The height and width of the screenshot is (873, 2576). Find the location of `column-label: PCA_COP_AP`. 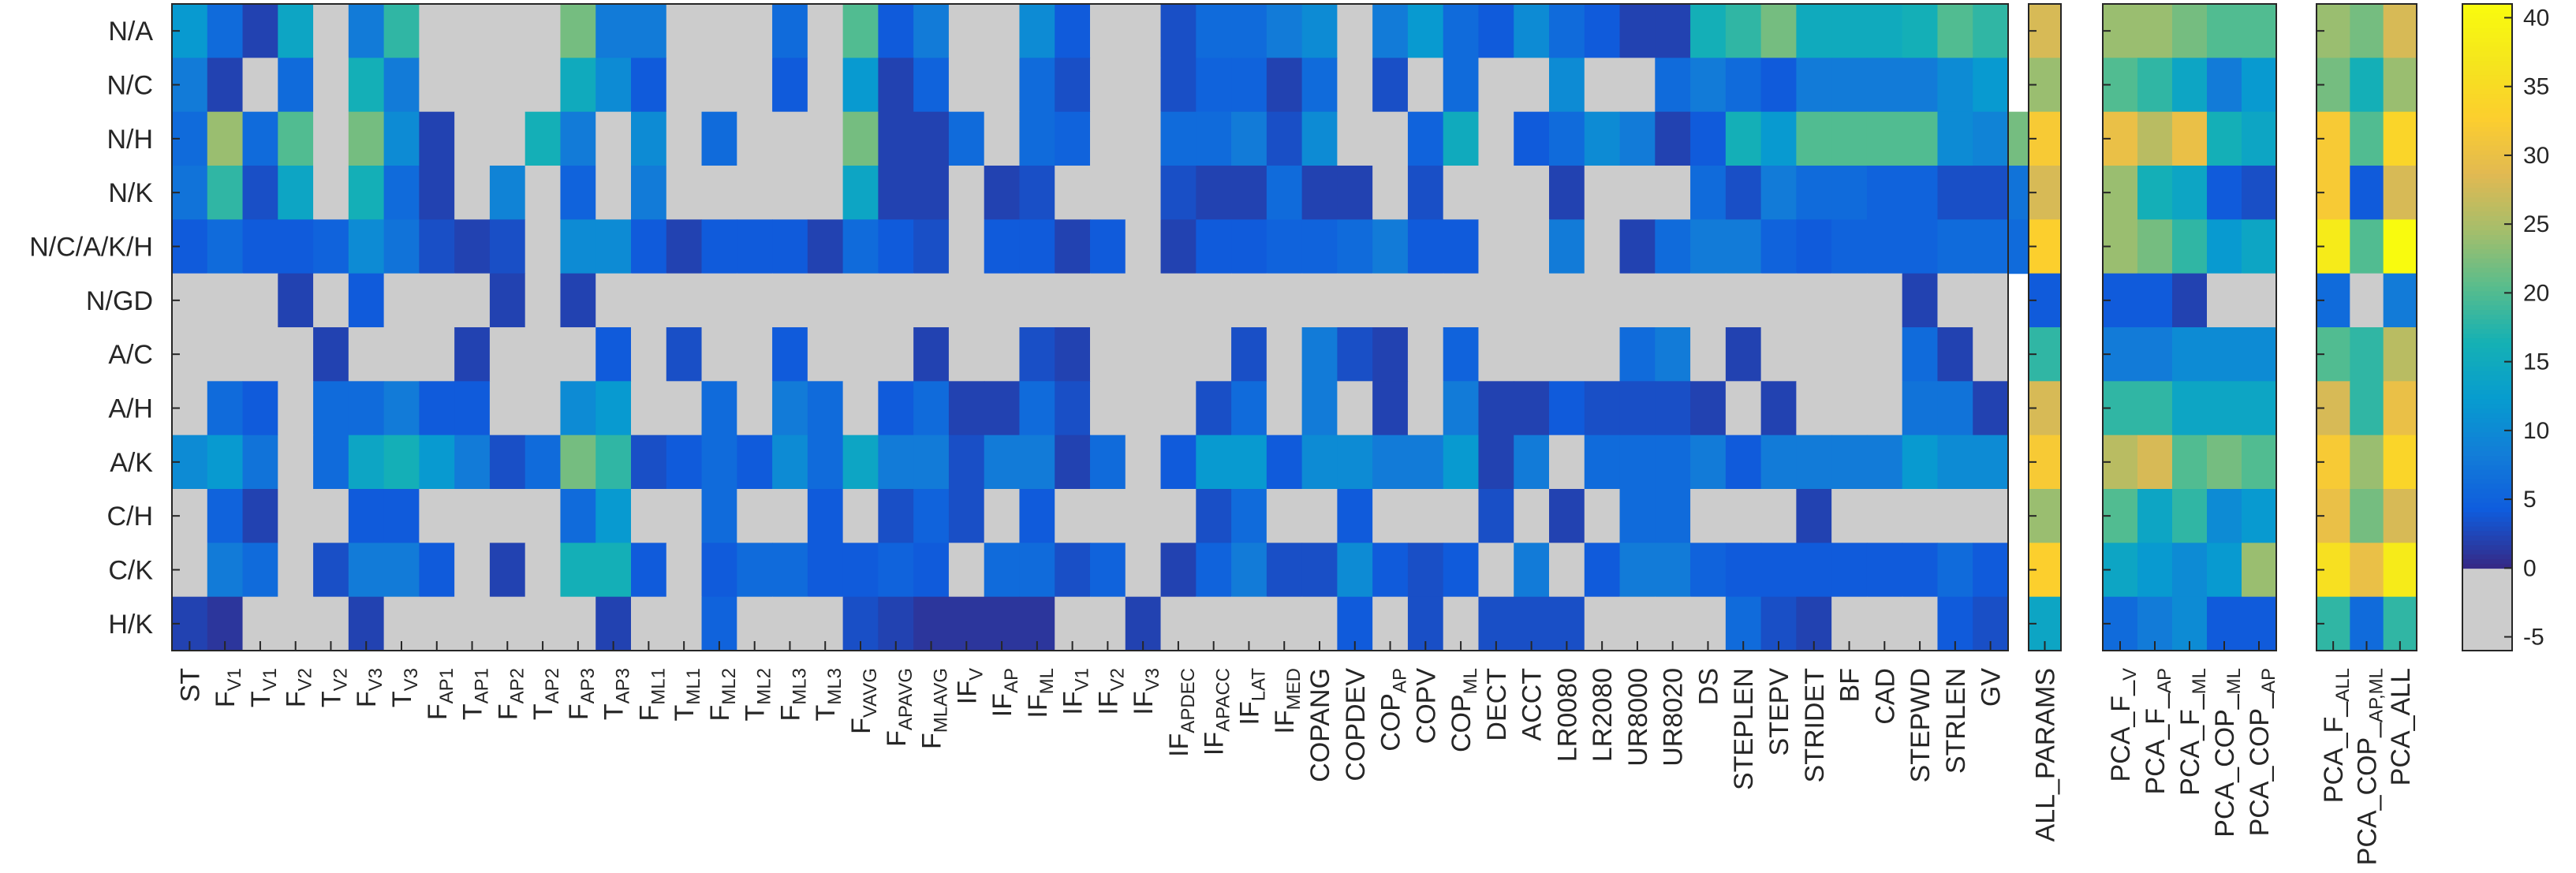

column-label: PCA_COP_AP is located at coordinates (2262, 752).